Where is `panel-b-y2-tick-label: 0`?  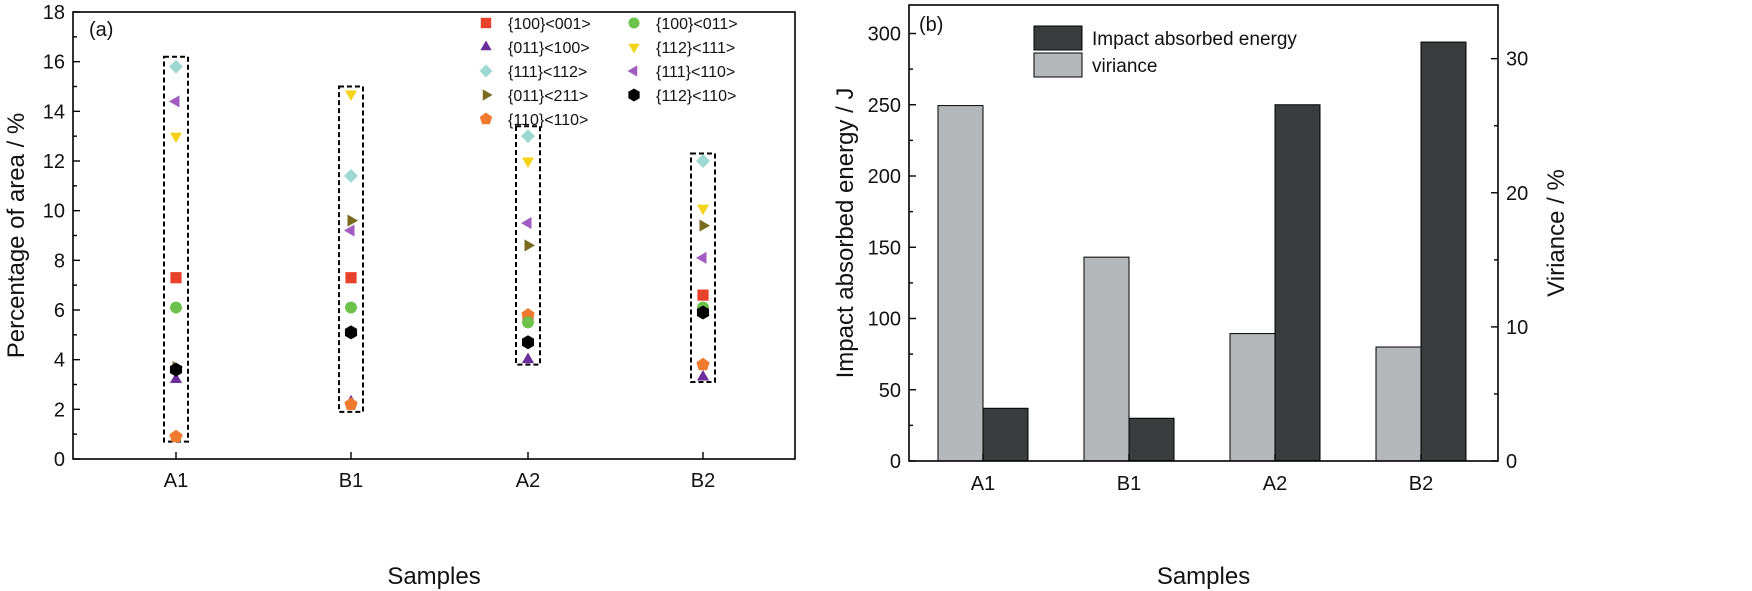 panel-b-y2-tick-label: 0 is located at coordinates (1511, 462).